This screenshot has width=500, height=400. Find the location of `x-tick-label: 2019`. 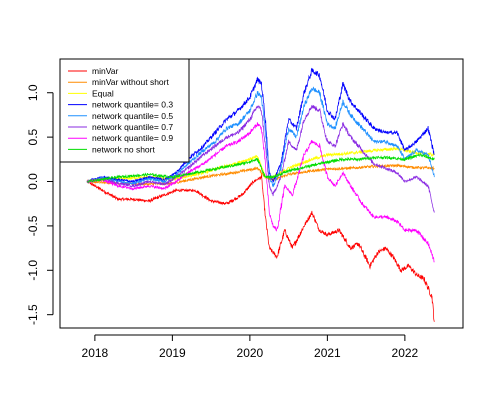

x-tick-label: 2019 is located at coordinates (172, 353).